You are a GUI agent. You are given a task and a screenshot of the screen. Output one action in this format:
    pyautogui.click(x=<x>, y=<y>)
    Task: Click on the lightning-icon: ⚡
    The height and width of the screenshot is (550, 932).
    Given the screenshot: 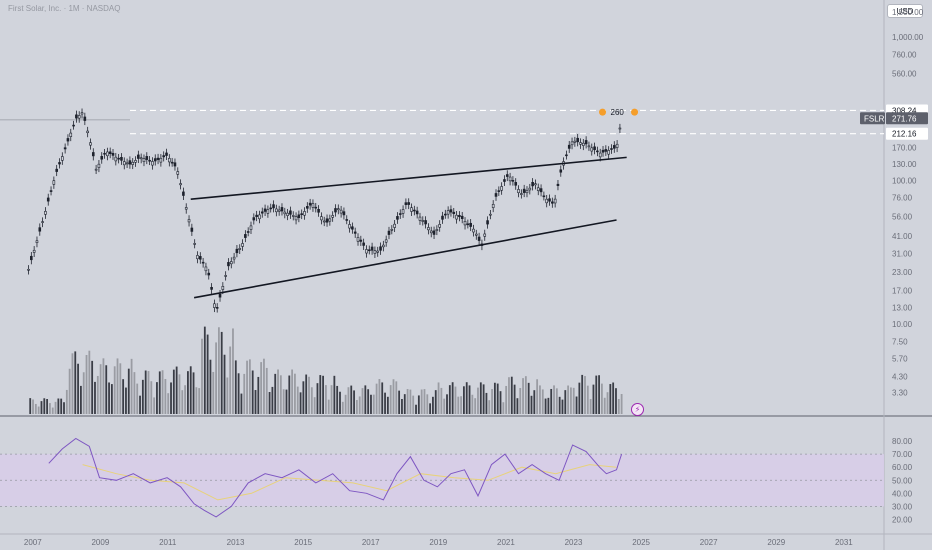 What is the action you would take?
    pyautogui.click(x=637, y=409)
    